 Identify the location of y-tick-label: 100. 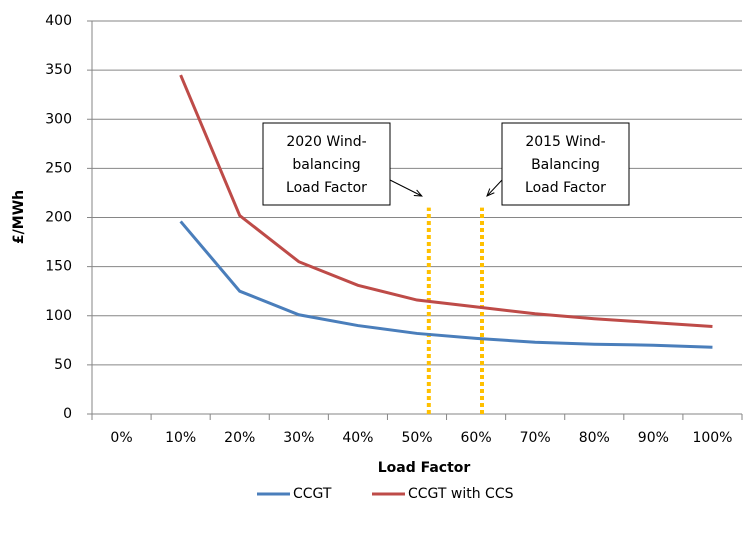
(58, 316).